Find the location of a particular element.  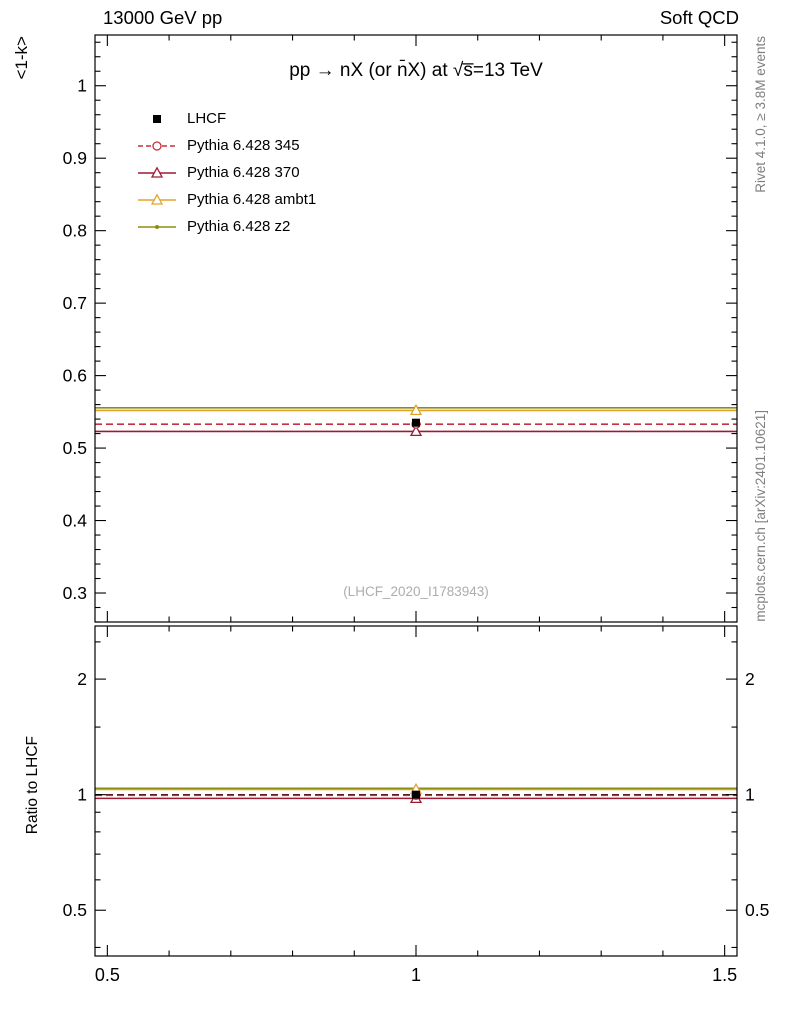

y-axis-title-ratio: Ratio to LHCF is located at coordinates (32, 785).